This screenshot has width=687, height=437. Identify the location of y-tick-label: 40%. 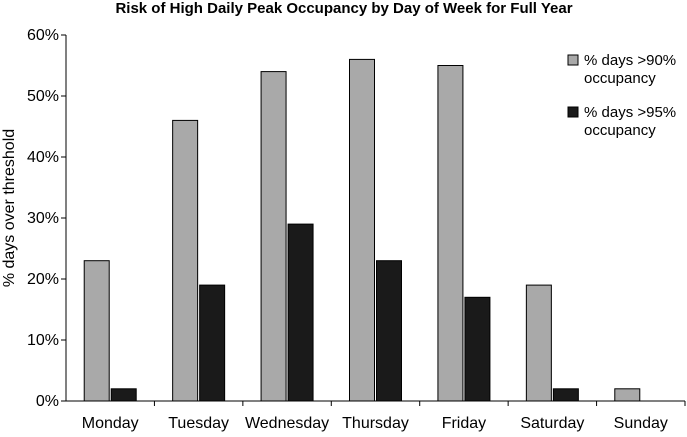
(43, 157).